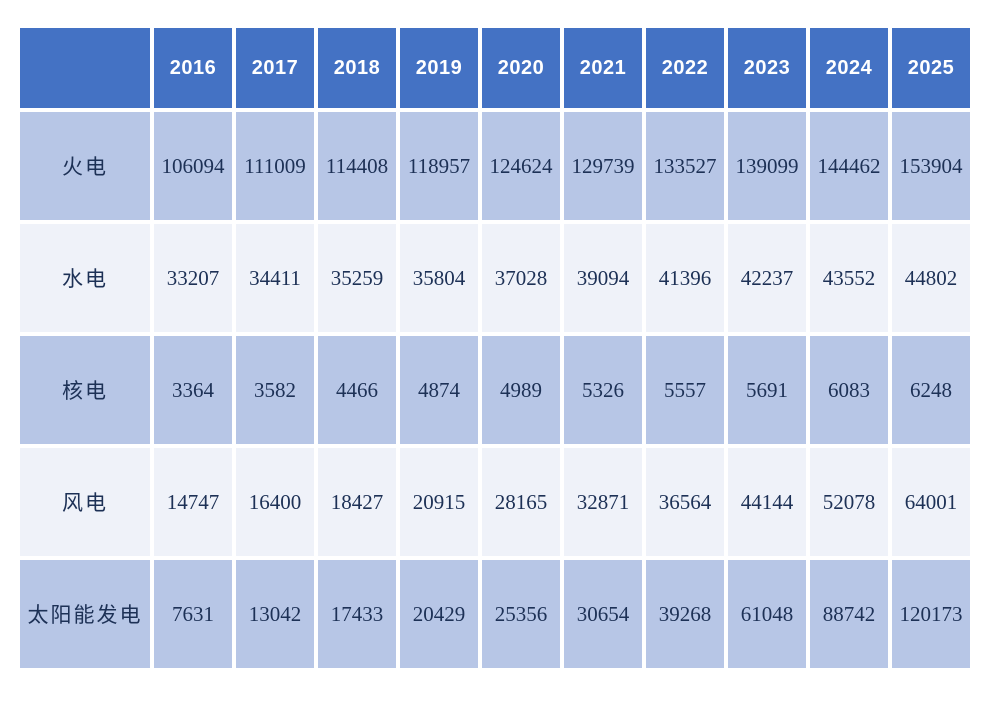 Image resolution: width=996 pixels, height=704 pixels. I want to click on year-header-2022: 2022, so click(685, 68).